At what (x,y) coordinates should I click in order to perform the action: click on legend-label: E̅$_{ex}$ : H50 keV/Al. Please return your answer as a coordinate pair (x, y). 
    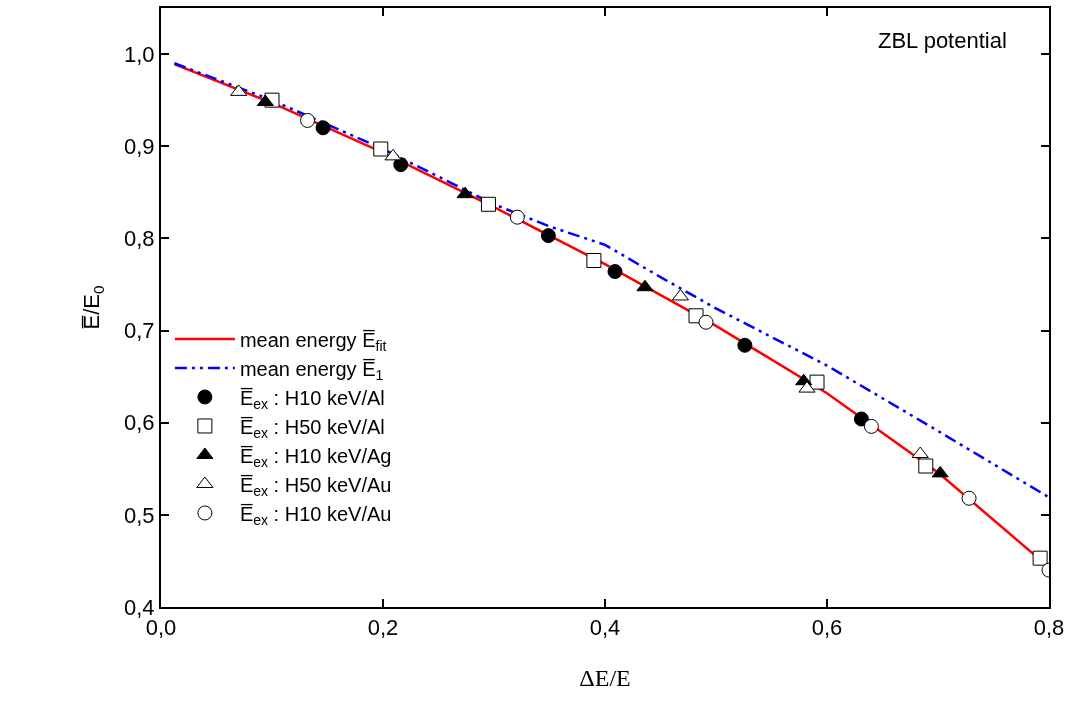
    Looking at the image, I should click on (312, 428).